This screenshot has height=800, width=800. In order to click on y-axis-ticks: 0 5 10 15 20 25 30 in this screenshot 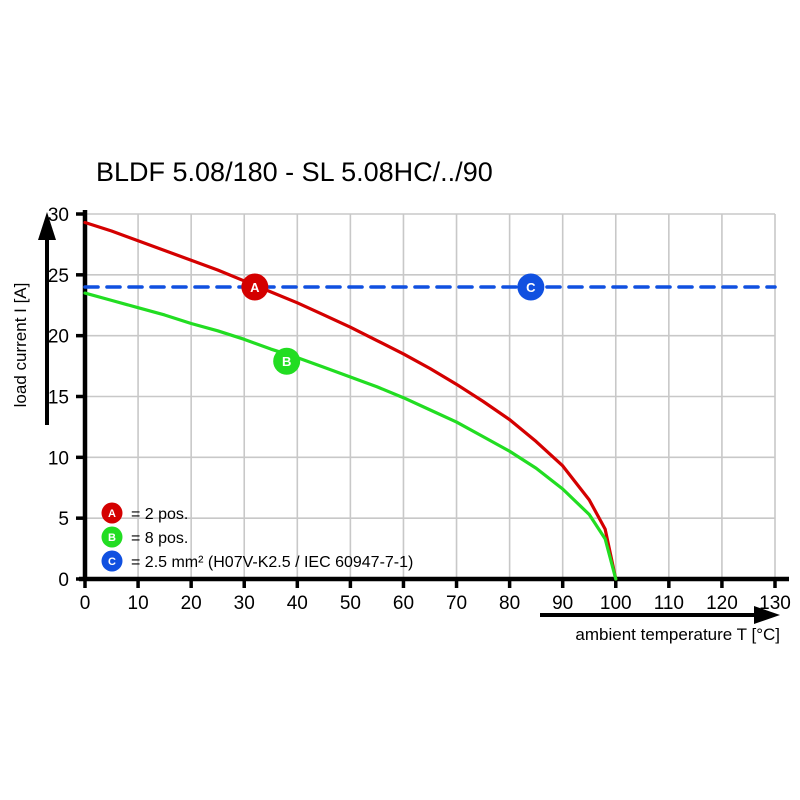, I will do `click(66, 398)`.